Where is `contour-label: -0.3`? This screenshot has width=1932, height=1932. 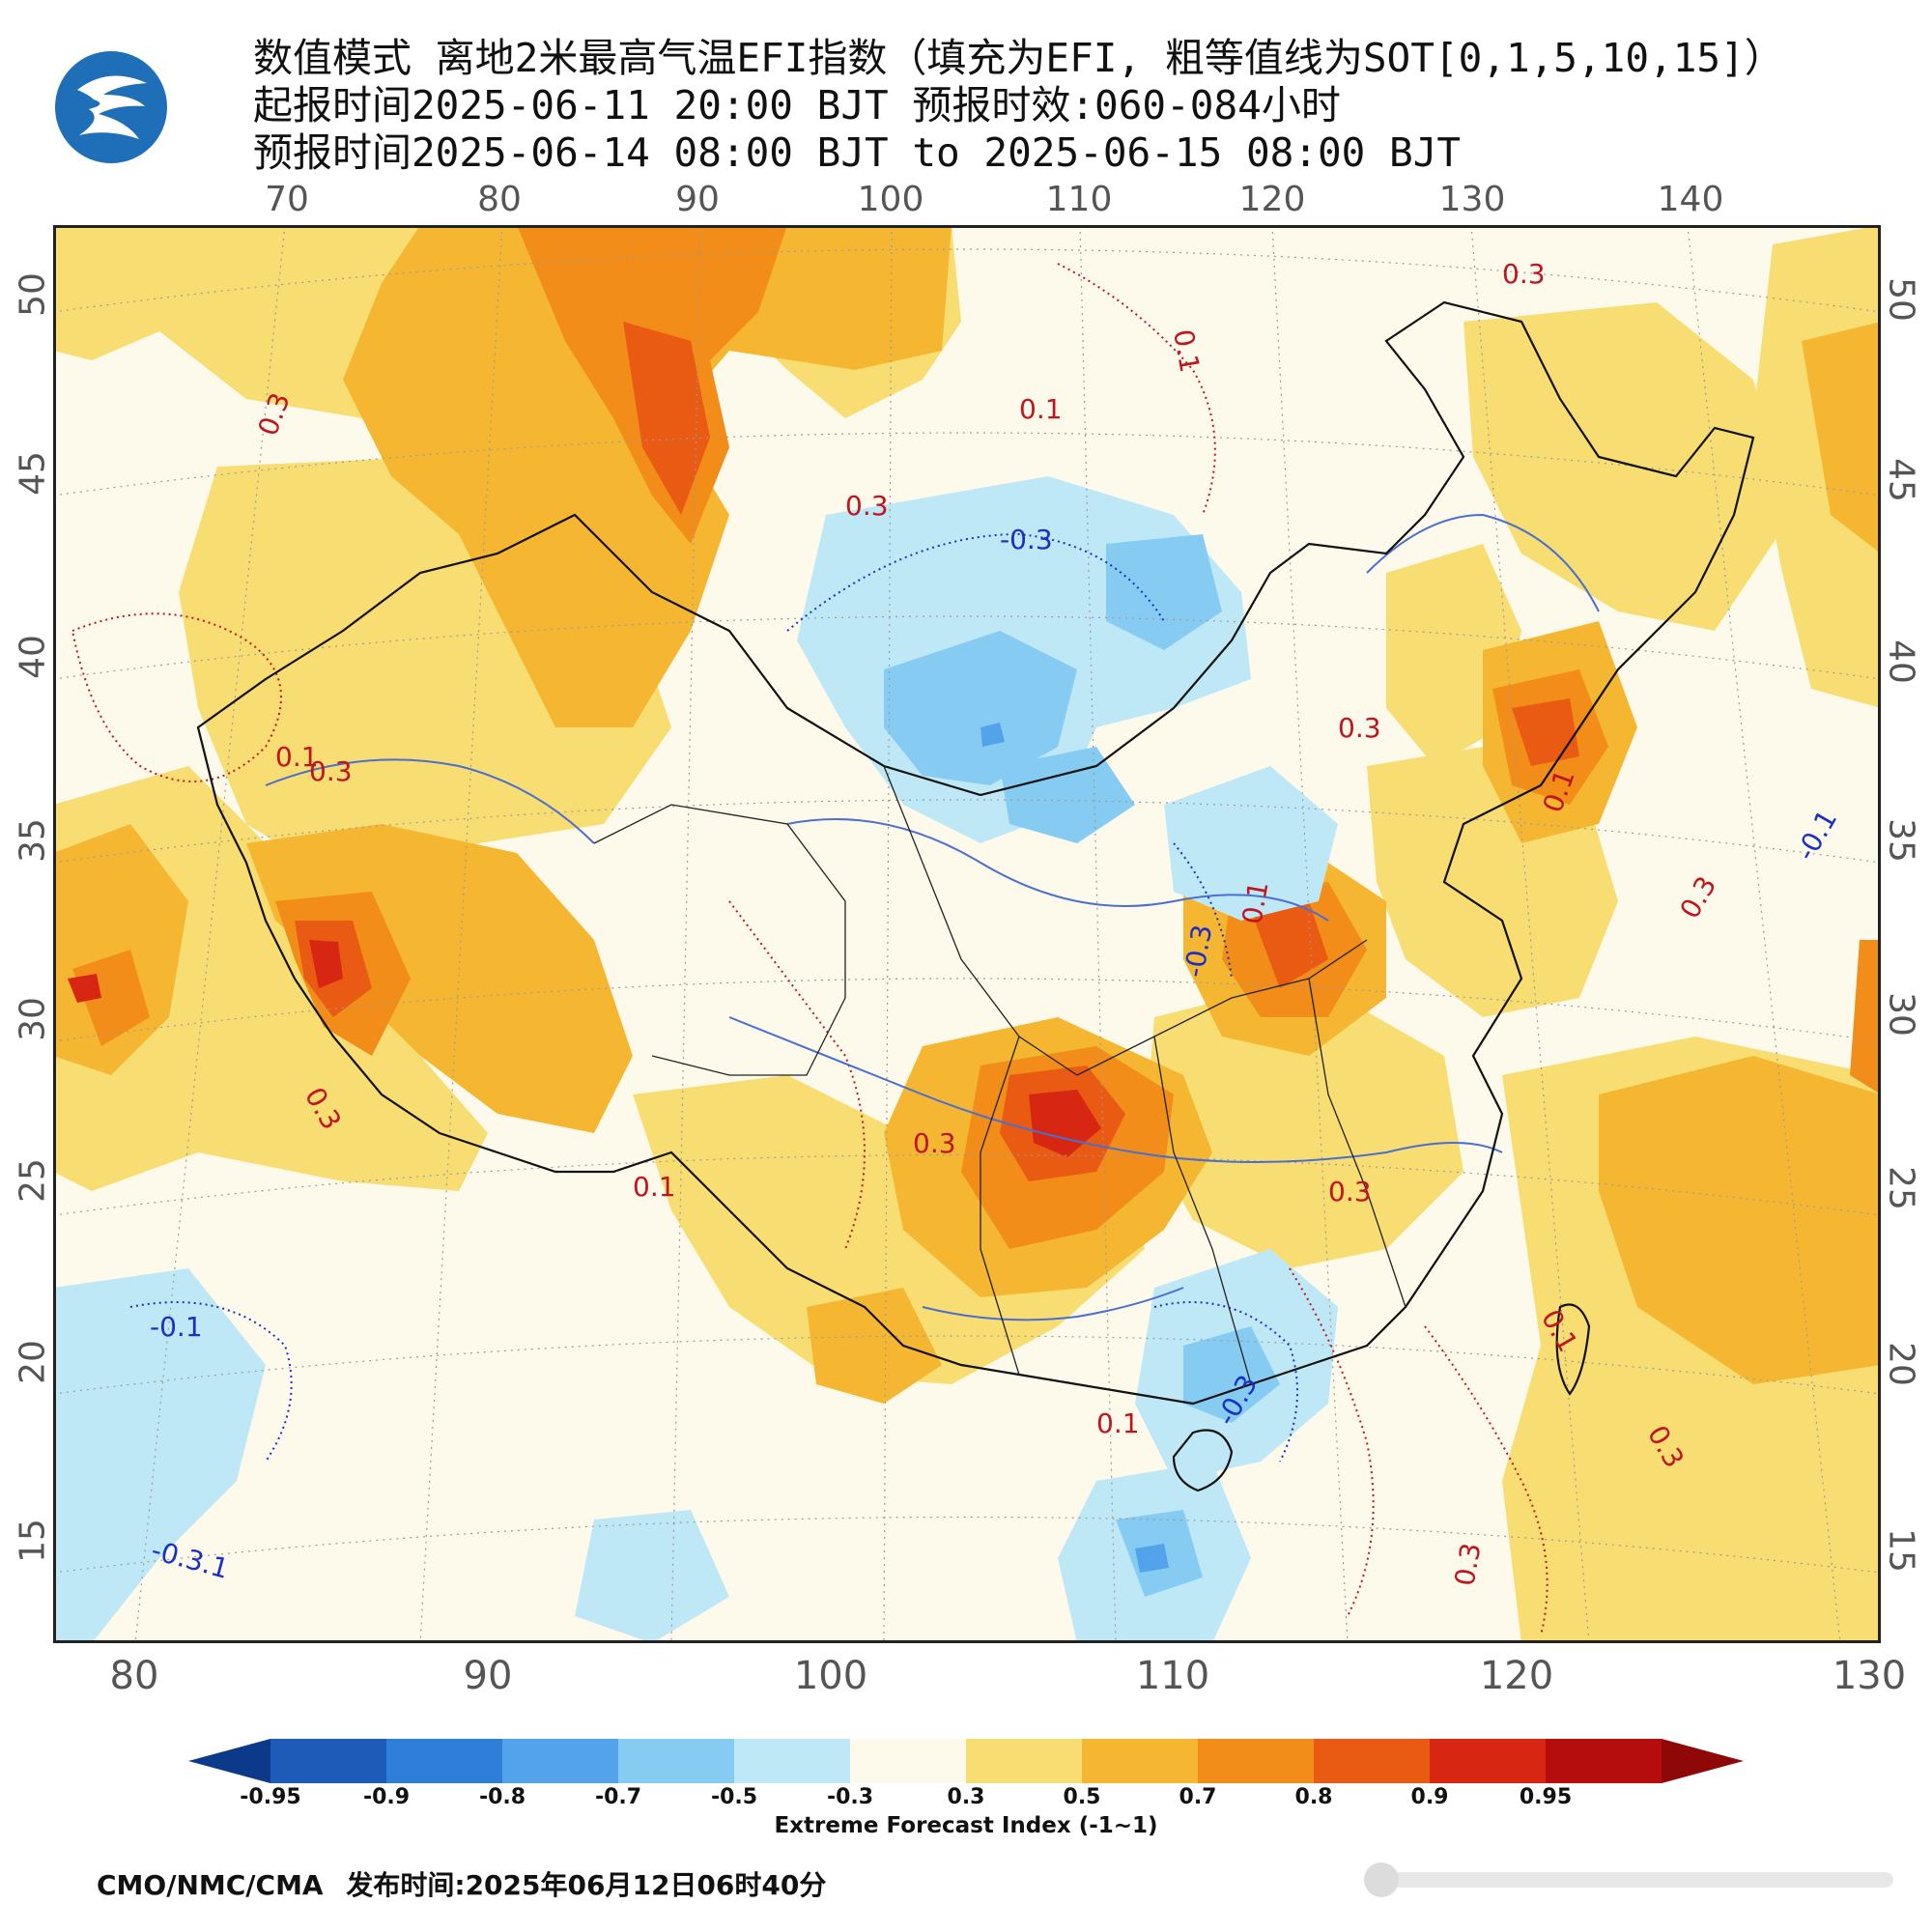
contour-label: -0.3 is located at coordinates (1026, 539).